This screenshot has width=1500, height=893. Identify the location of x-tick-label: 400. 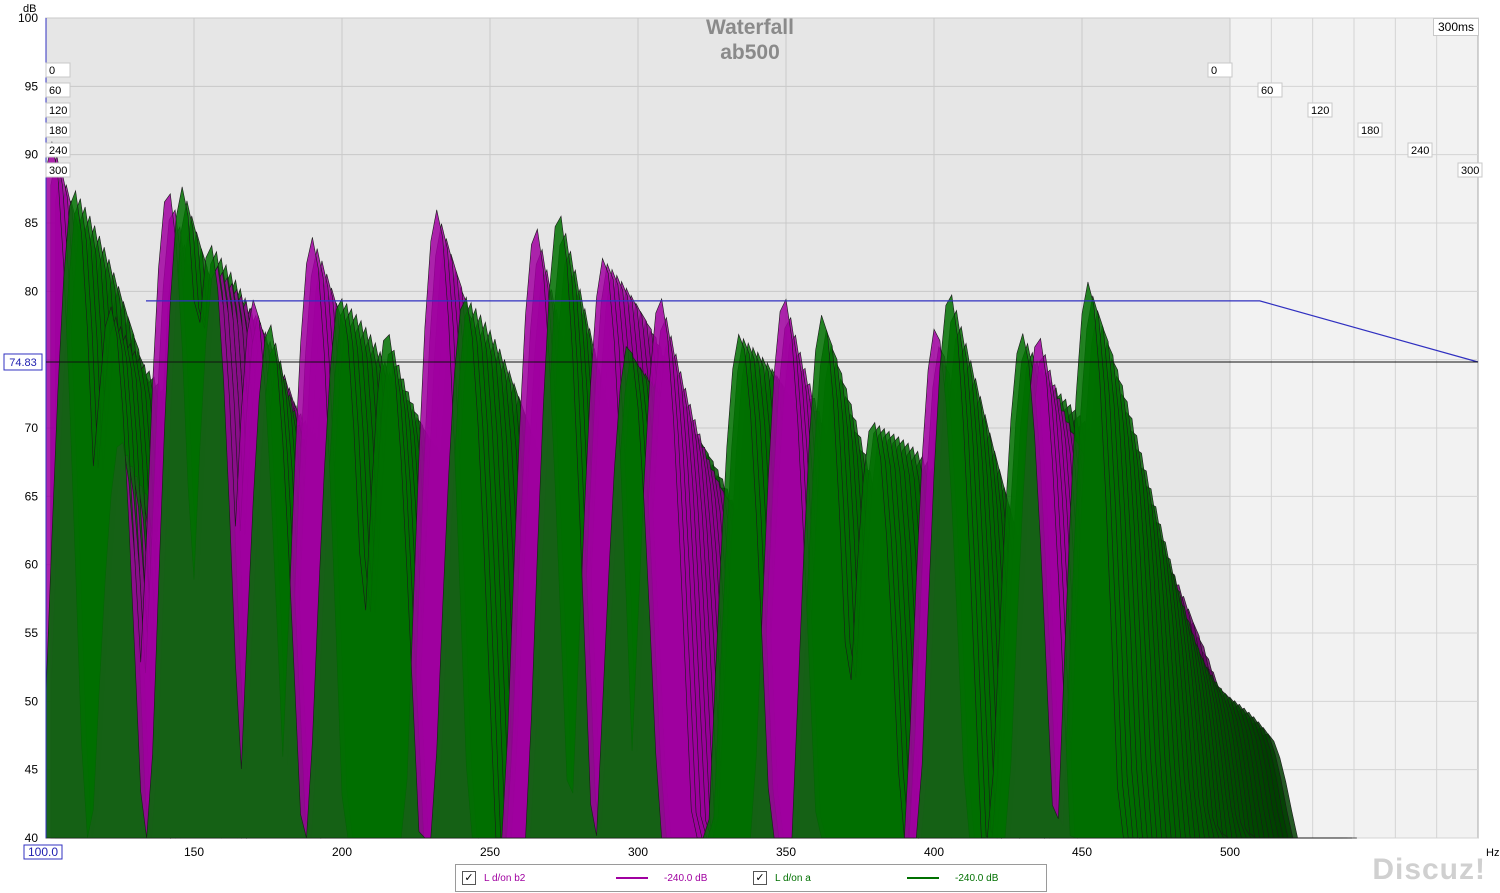
(934, 852).